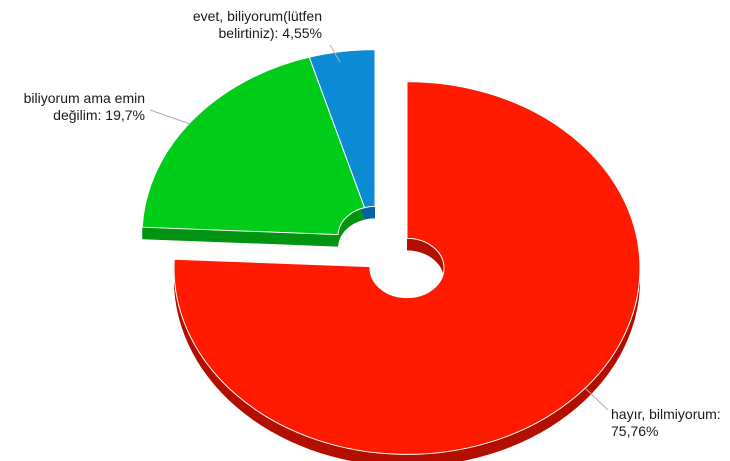  I want to click on label-biliyorum-ama-emin-degilim: biliyorum ama emin değilim: 19,7%, so click(84, 106).